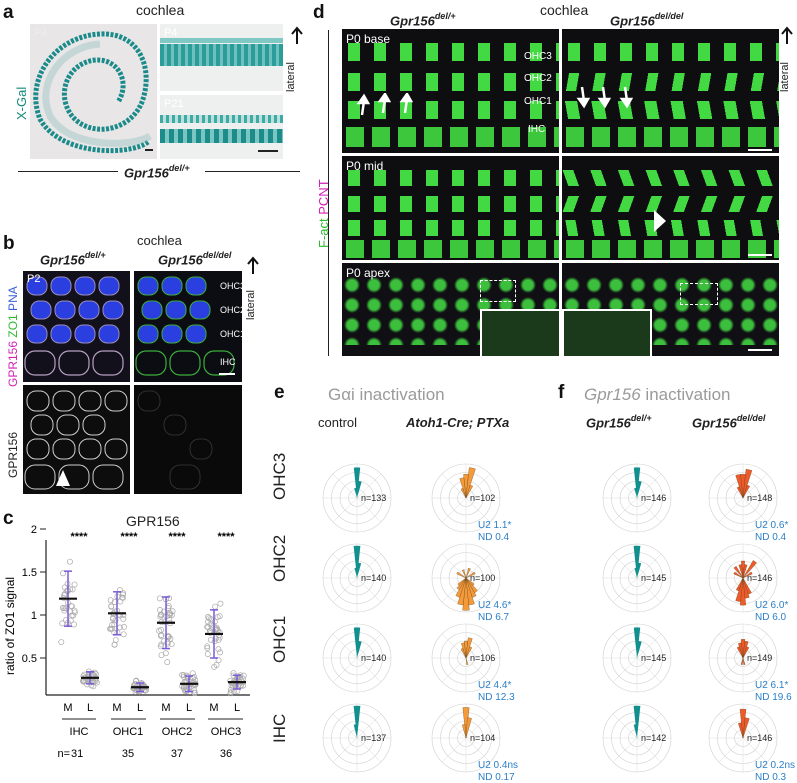  Describe the element at coordinates (654, 658) in the screenshot. I see `rose-n-count: n=145` at that location.